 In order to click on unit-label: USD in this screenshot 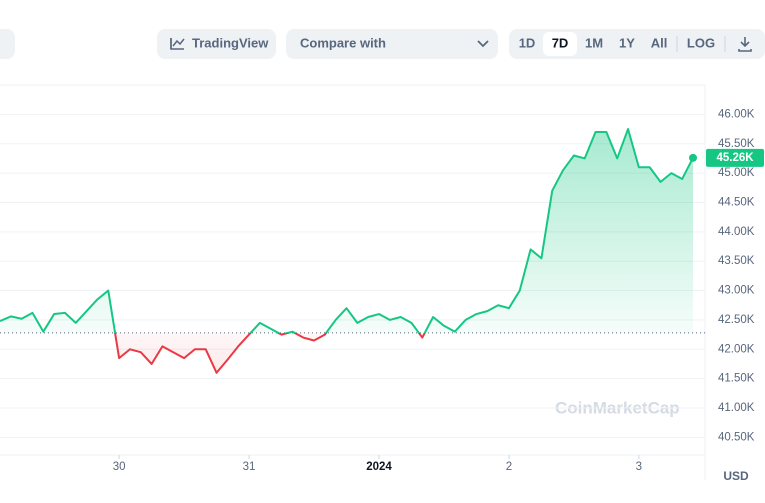, I will do `click(736, 476)`.